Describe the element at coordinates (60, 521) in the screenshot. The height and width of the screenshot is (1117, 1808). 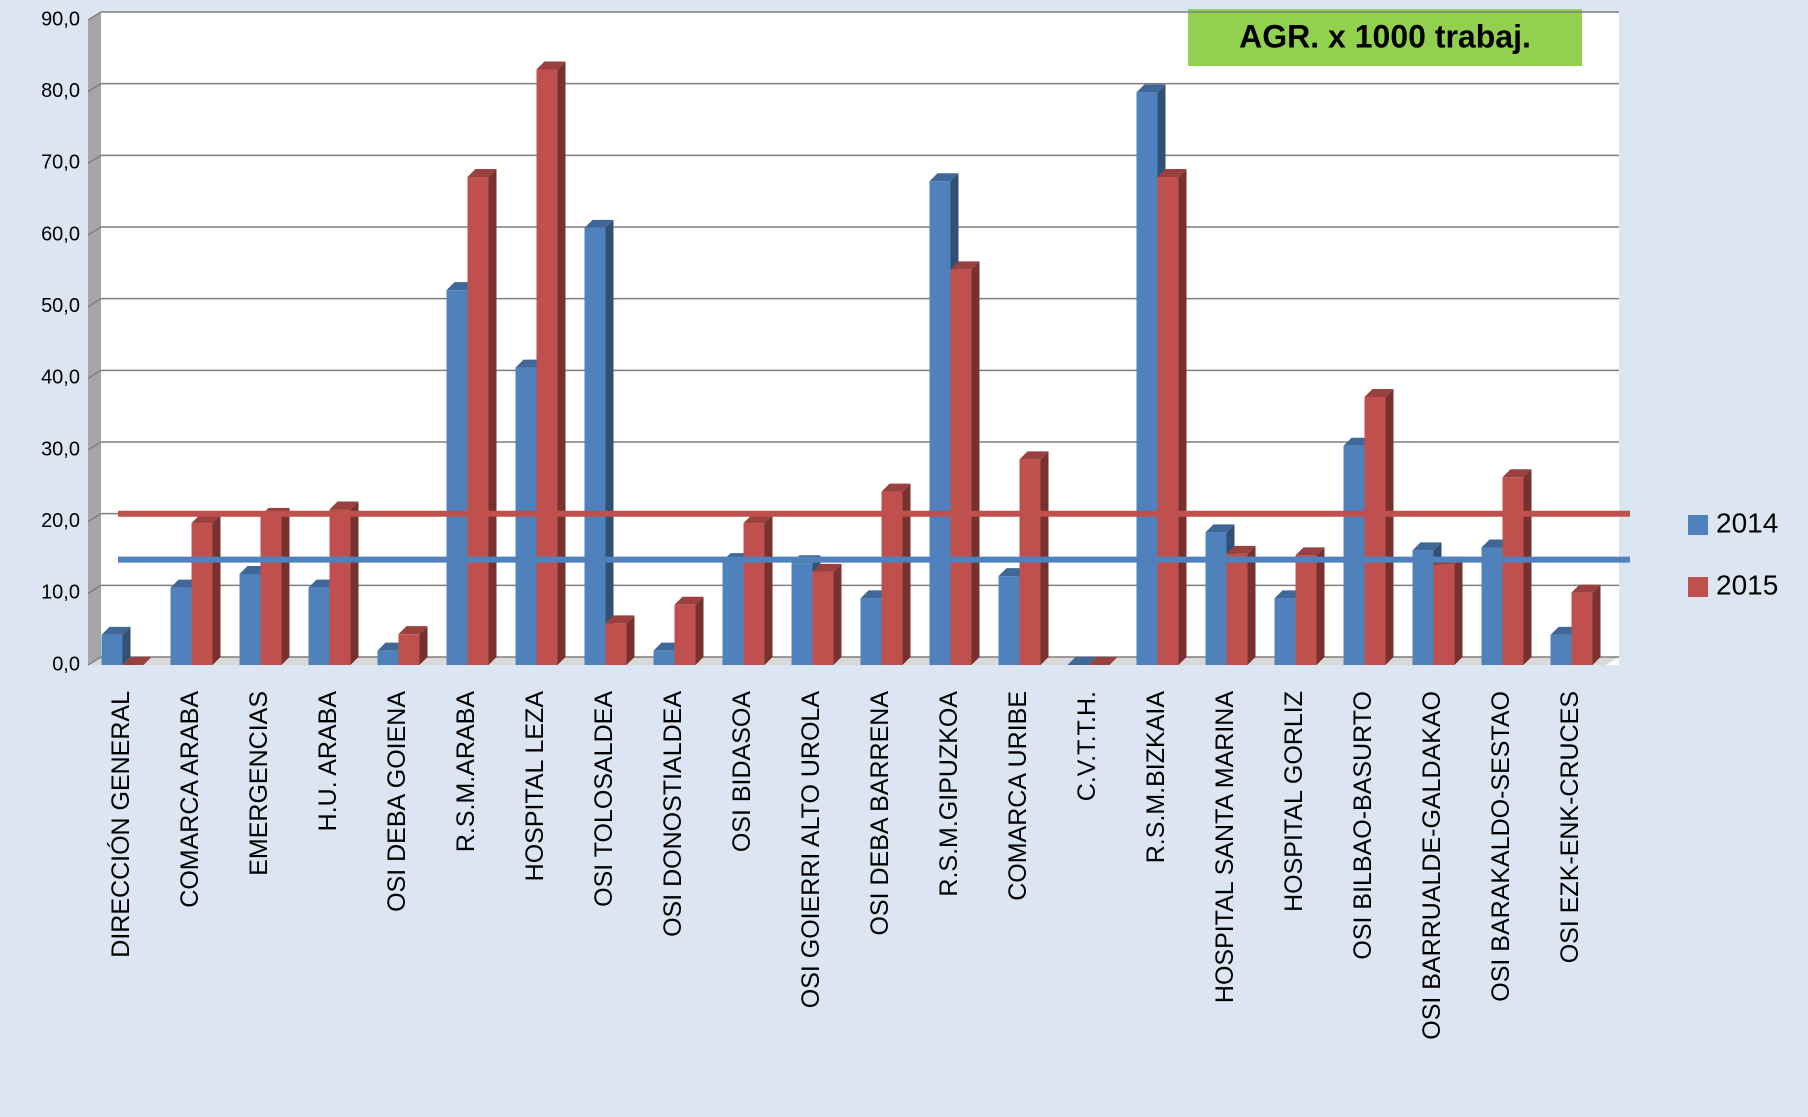
I see `y-tick-label: 20,0` at that location.